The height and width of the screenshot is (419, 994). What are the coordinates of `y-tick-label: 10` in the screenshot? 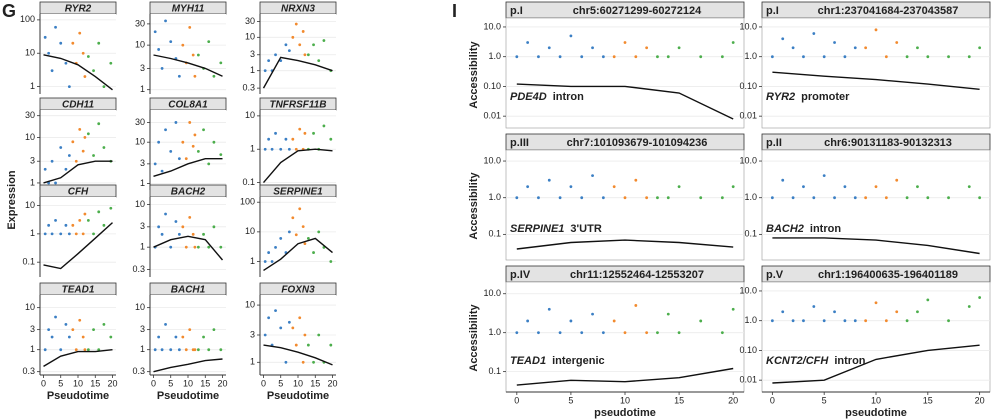 It's located at (30, 307).